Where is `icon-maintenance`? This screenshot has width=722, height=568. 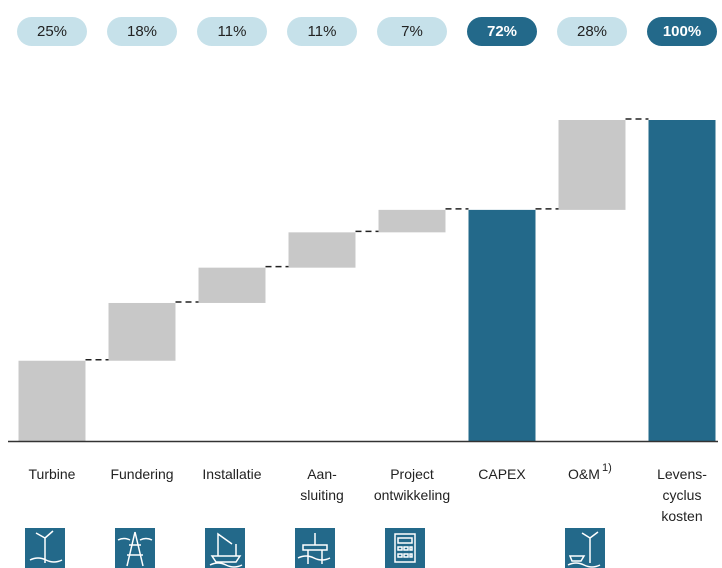 icon-maintenance is located at coordinates (585, 548).